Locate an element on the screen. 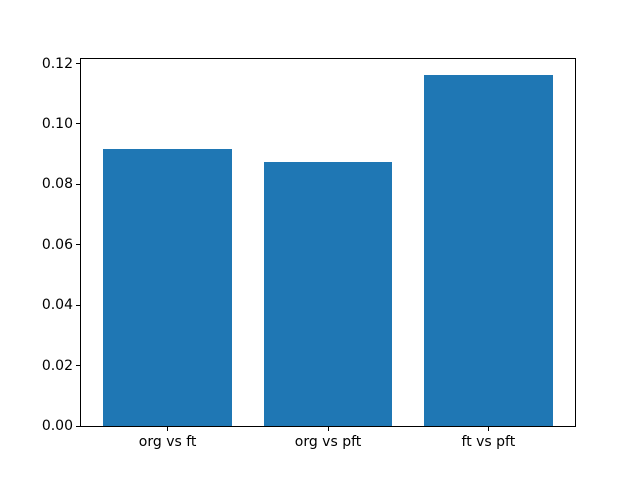 The height and width of the screenshot is (480, 640). y-tick-label: 0.12 is located at coordinates (57, 63).